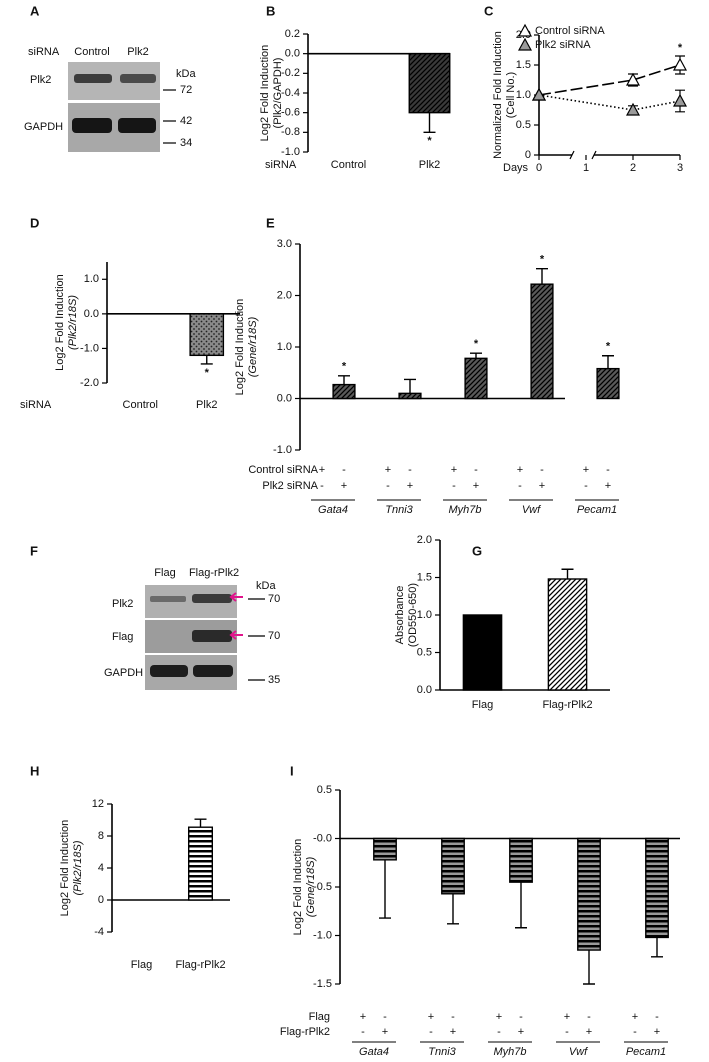 The height and width of the screenshot is (1062, 709). What do you see at coordinates (214, 573) in the screenshot?
I see `lane-label: Flag-rPlk2` at bounding box center [214, 573].